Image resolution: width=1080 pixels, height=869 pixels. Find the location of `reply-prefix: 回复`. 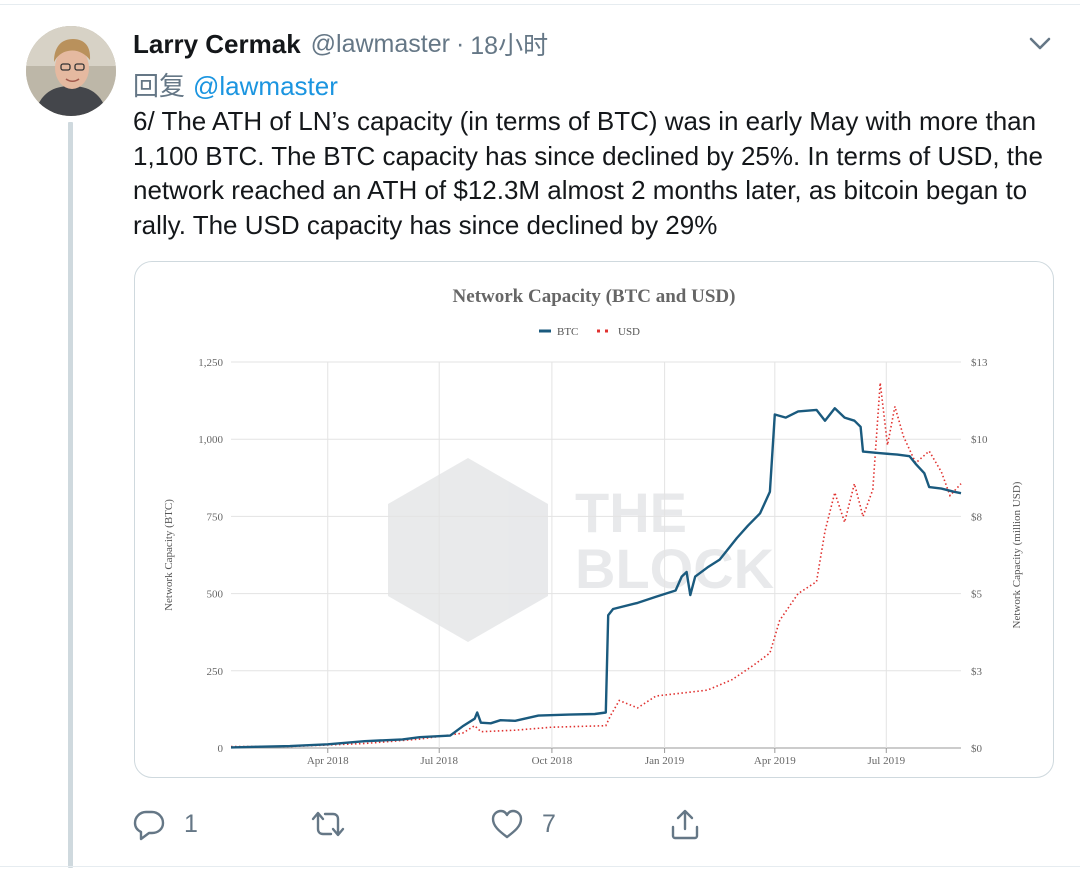

reply-prefix: 回复 is located at coordinates (159, 86).